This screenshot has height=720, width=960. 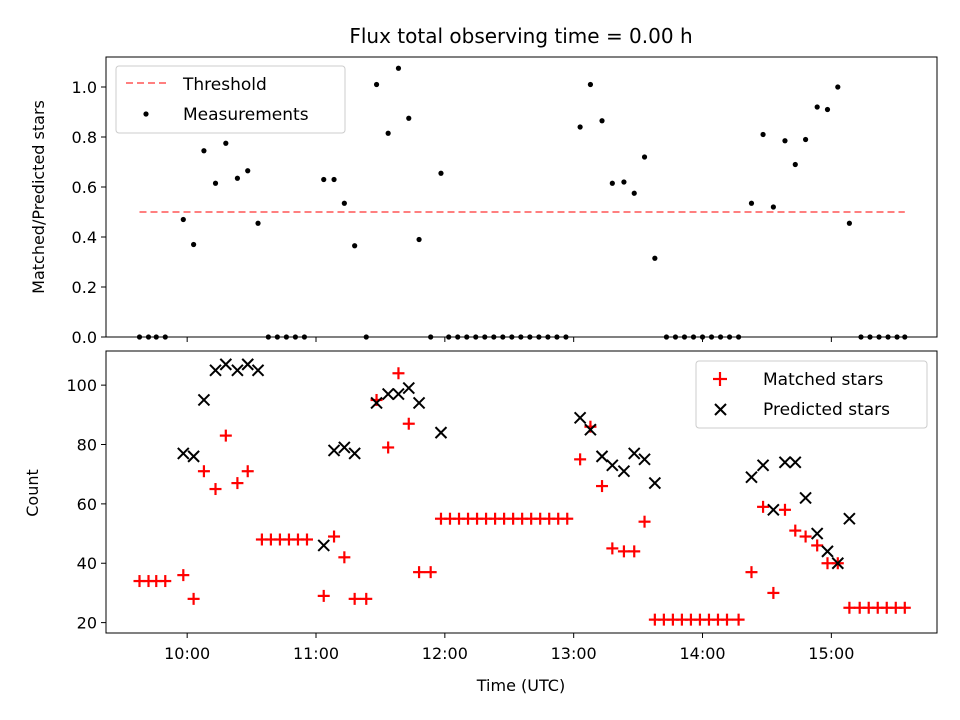 I want to click on ratio-y-tick-label: 0.0, so click(x=84, y=337).